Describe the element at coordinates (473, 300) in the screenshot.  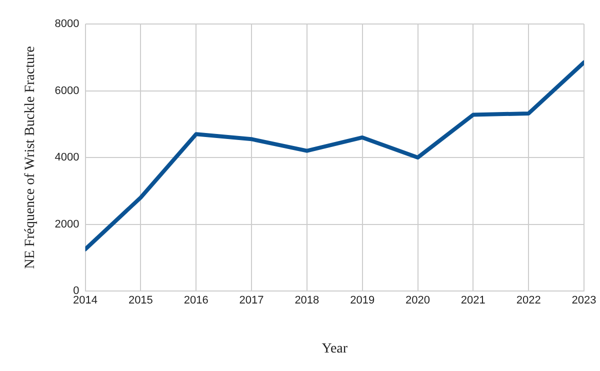
I see `x-tick-label: 2021` at that location.